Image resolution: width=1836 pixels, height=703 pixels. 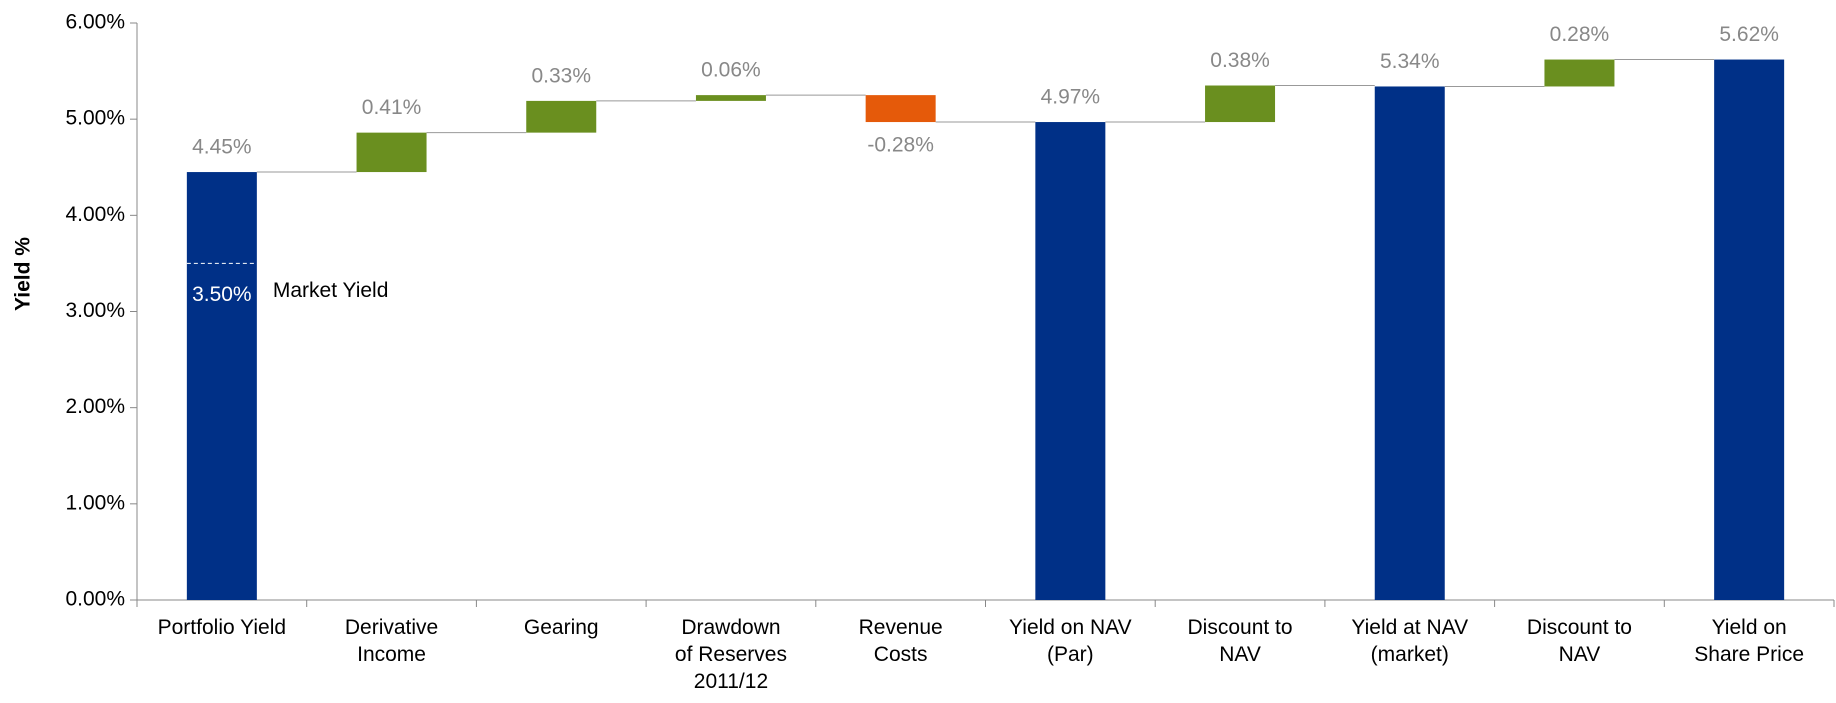 I want to click on value-label: 0.33%, so click(x=561, y=75).